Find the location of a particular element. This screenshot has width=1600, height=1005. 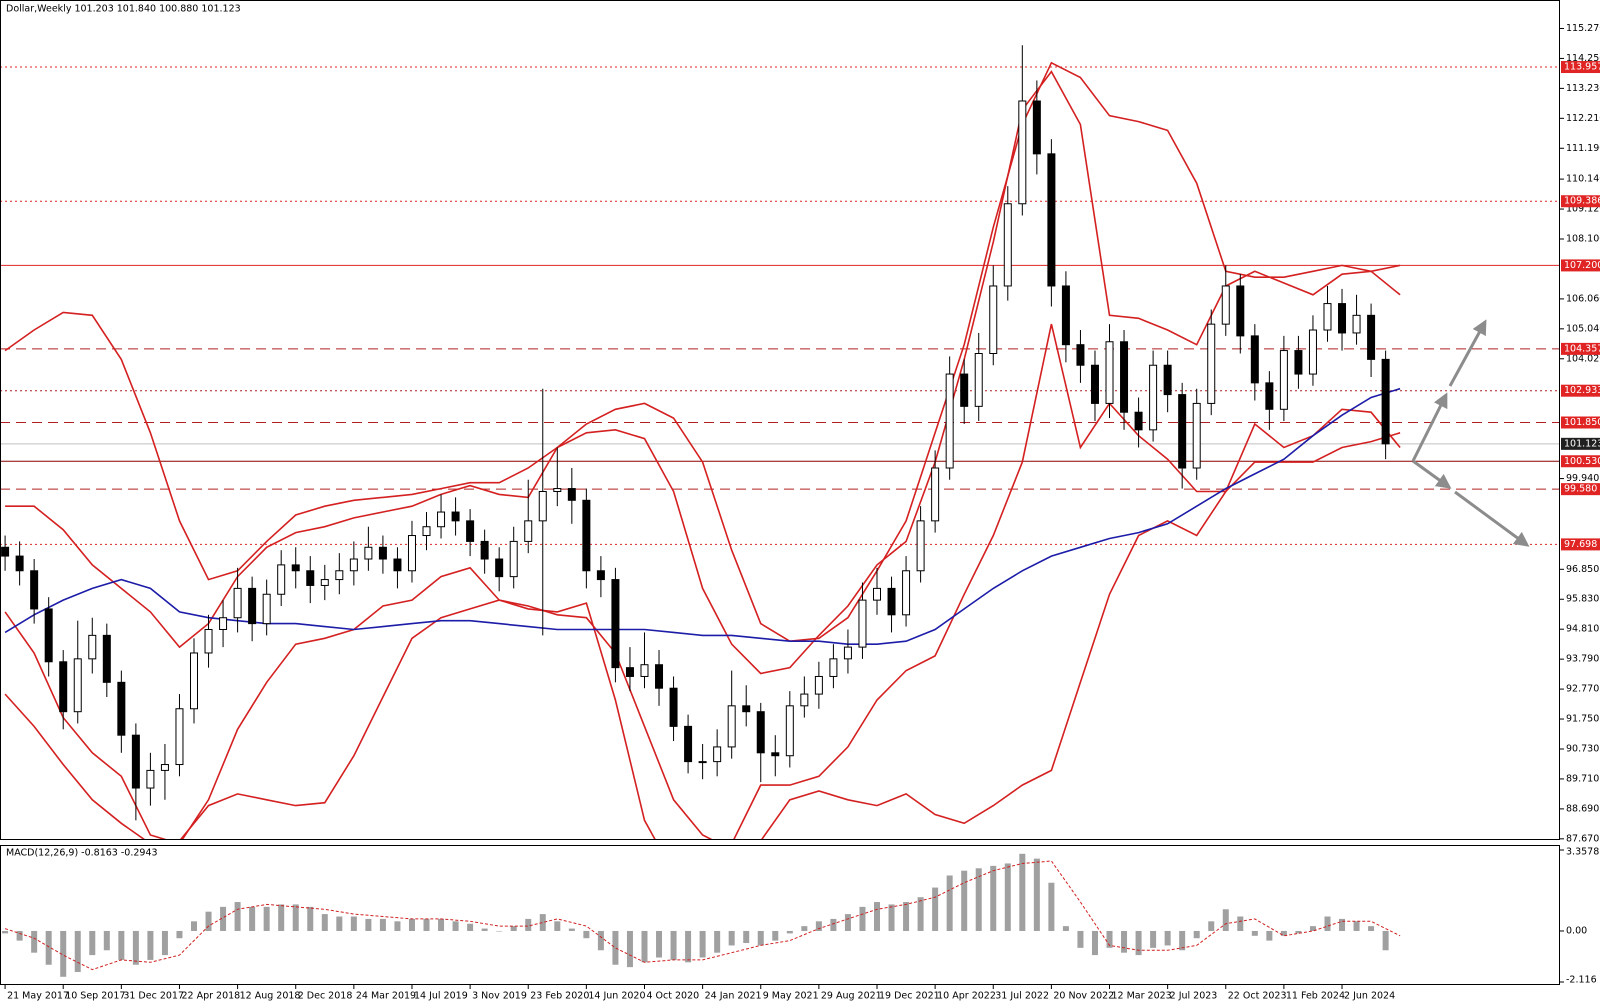

level-label: 97.698 is located at coordinates (1580, 544).